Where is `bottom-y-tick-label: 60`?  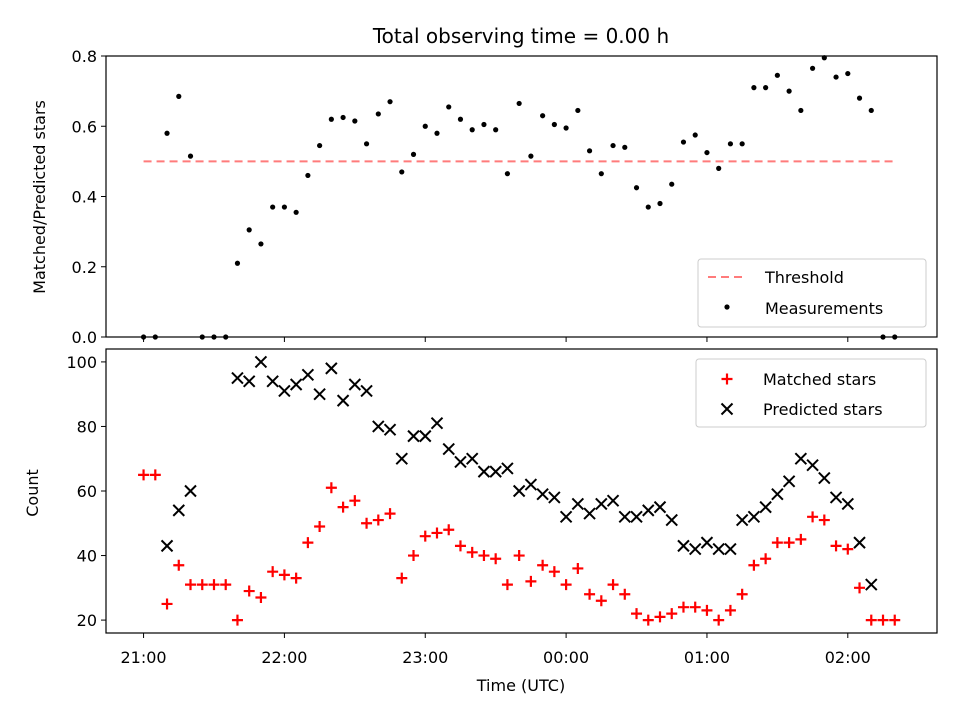
bottom-y-tick-label: 60 is located at coordinates (87, 491).